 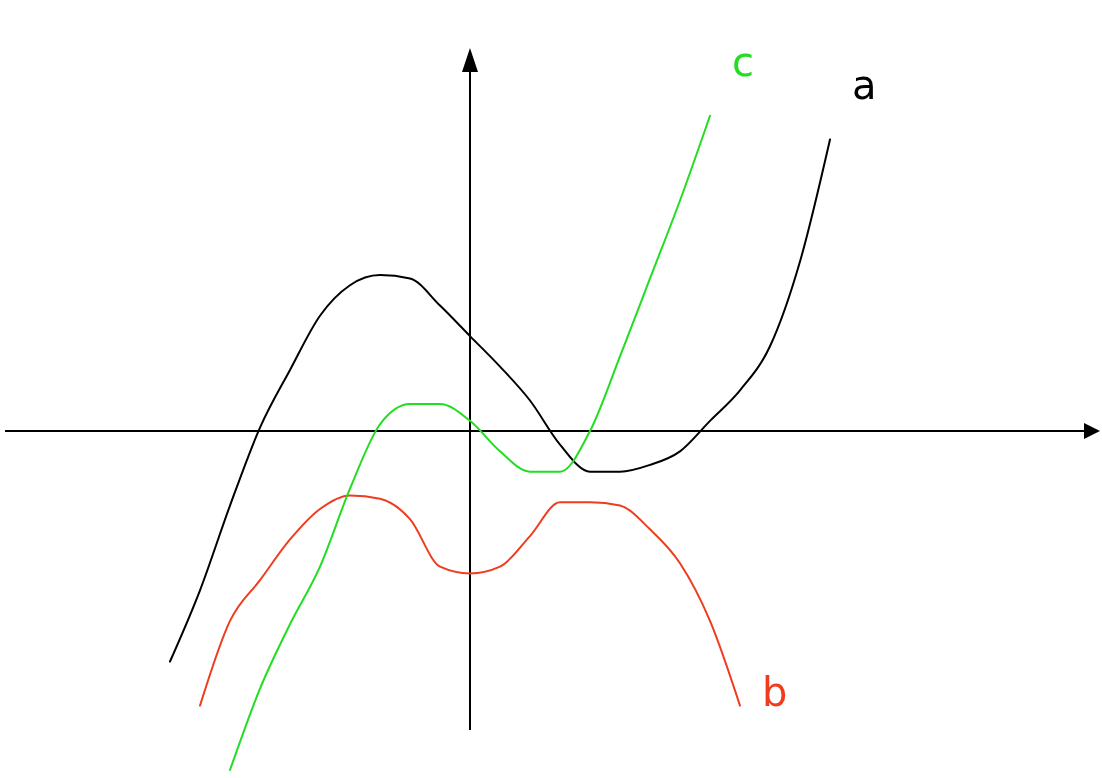 What do you see at coordinates (743, 61) in the screenshot?
I see `series-label: c` at bounding box center [743, 61].